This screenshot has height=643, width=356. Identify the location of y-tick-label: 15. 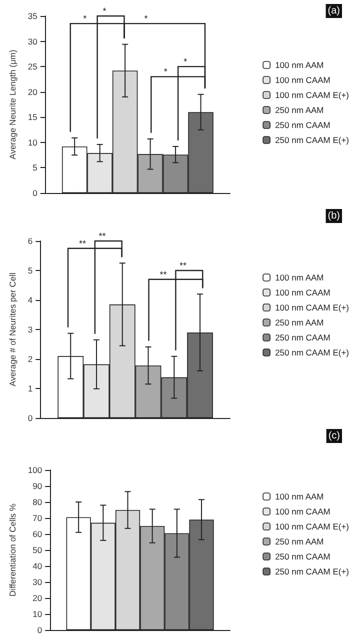
(33, 117).